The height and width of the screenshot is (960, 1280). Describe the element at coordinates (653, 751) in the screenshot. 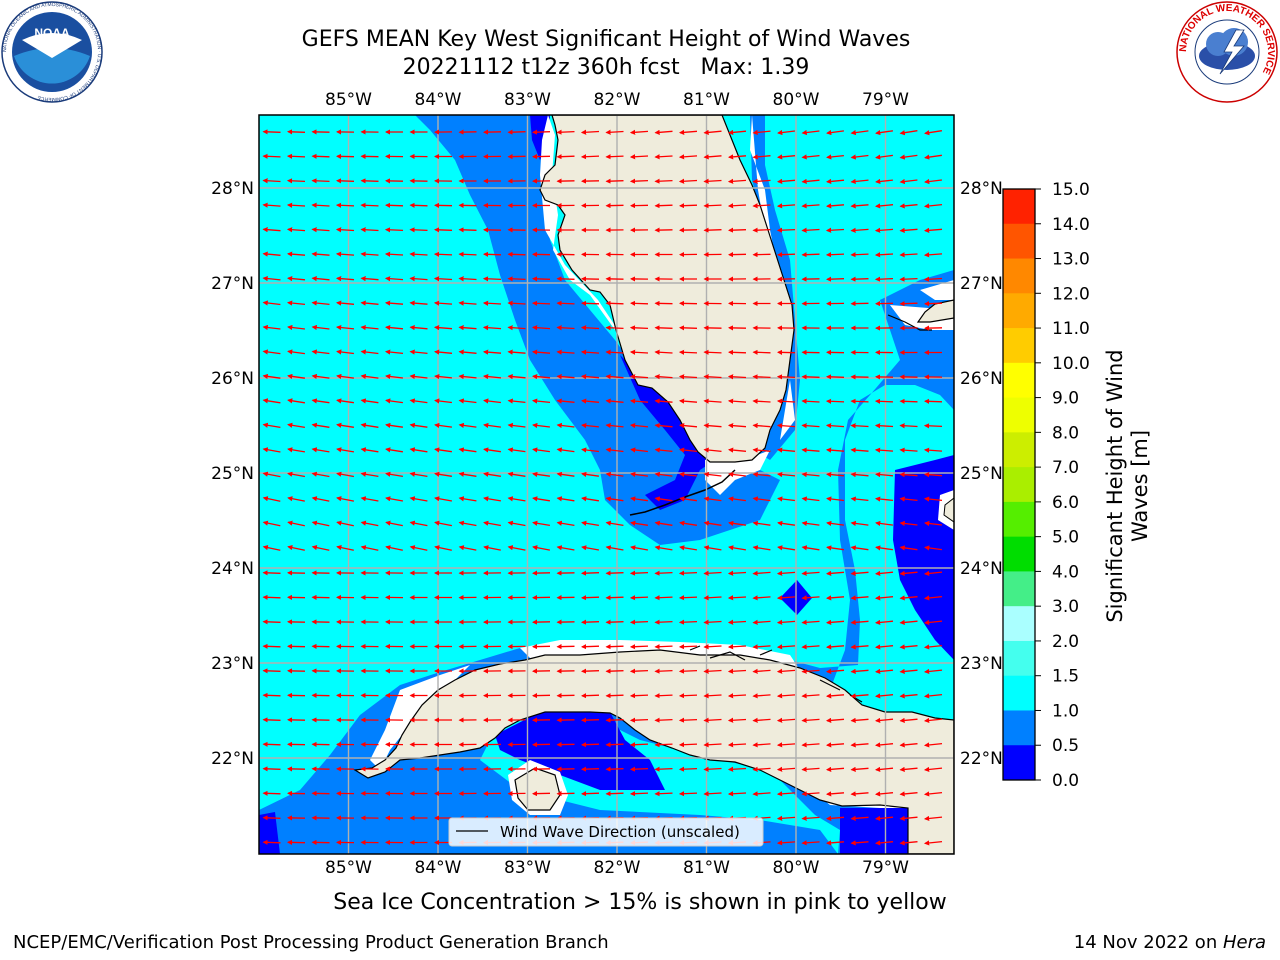

I see `land-cuba` at that location.